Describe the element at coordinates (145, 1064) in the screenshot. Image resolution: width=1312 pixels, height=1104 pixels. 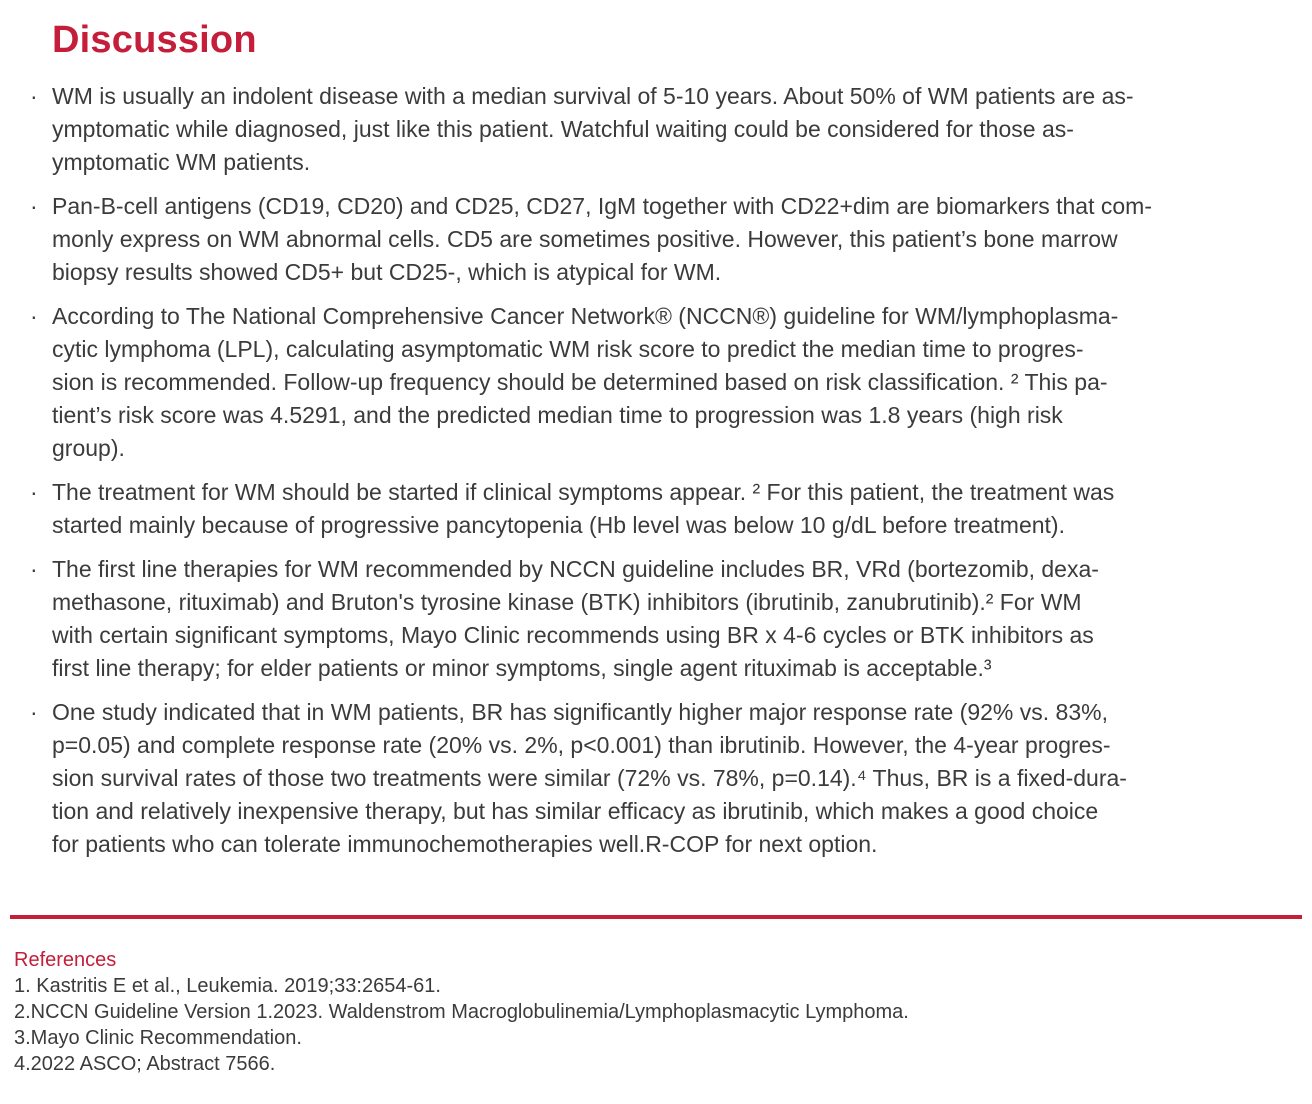
I see `reference-item: 4.2022 ASCO; Abstract 7566.` at that location.